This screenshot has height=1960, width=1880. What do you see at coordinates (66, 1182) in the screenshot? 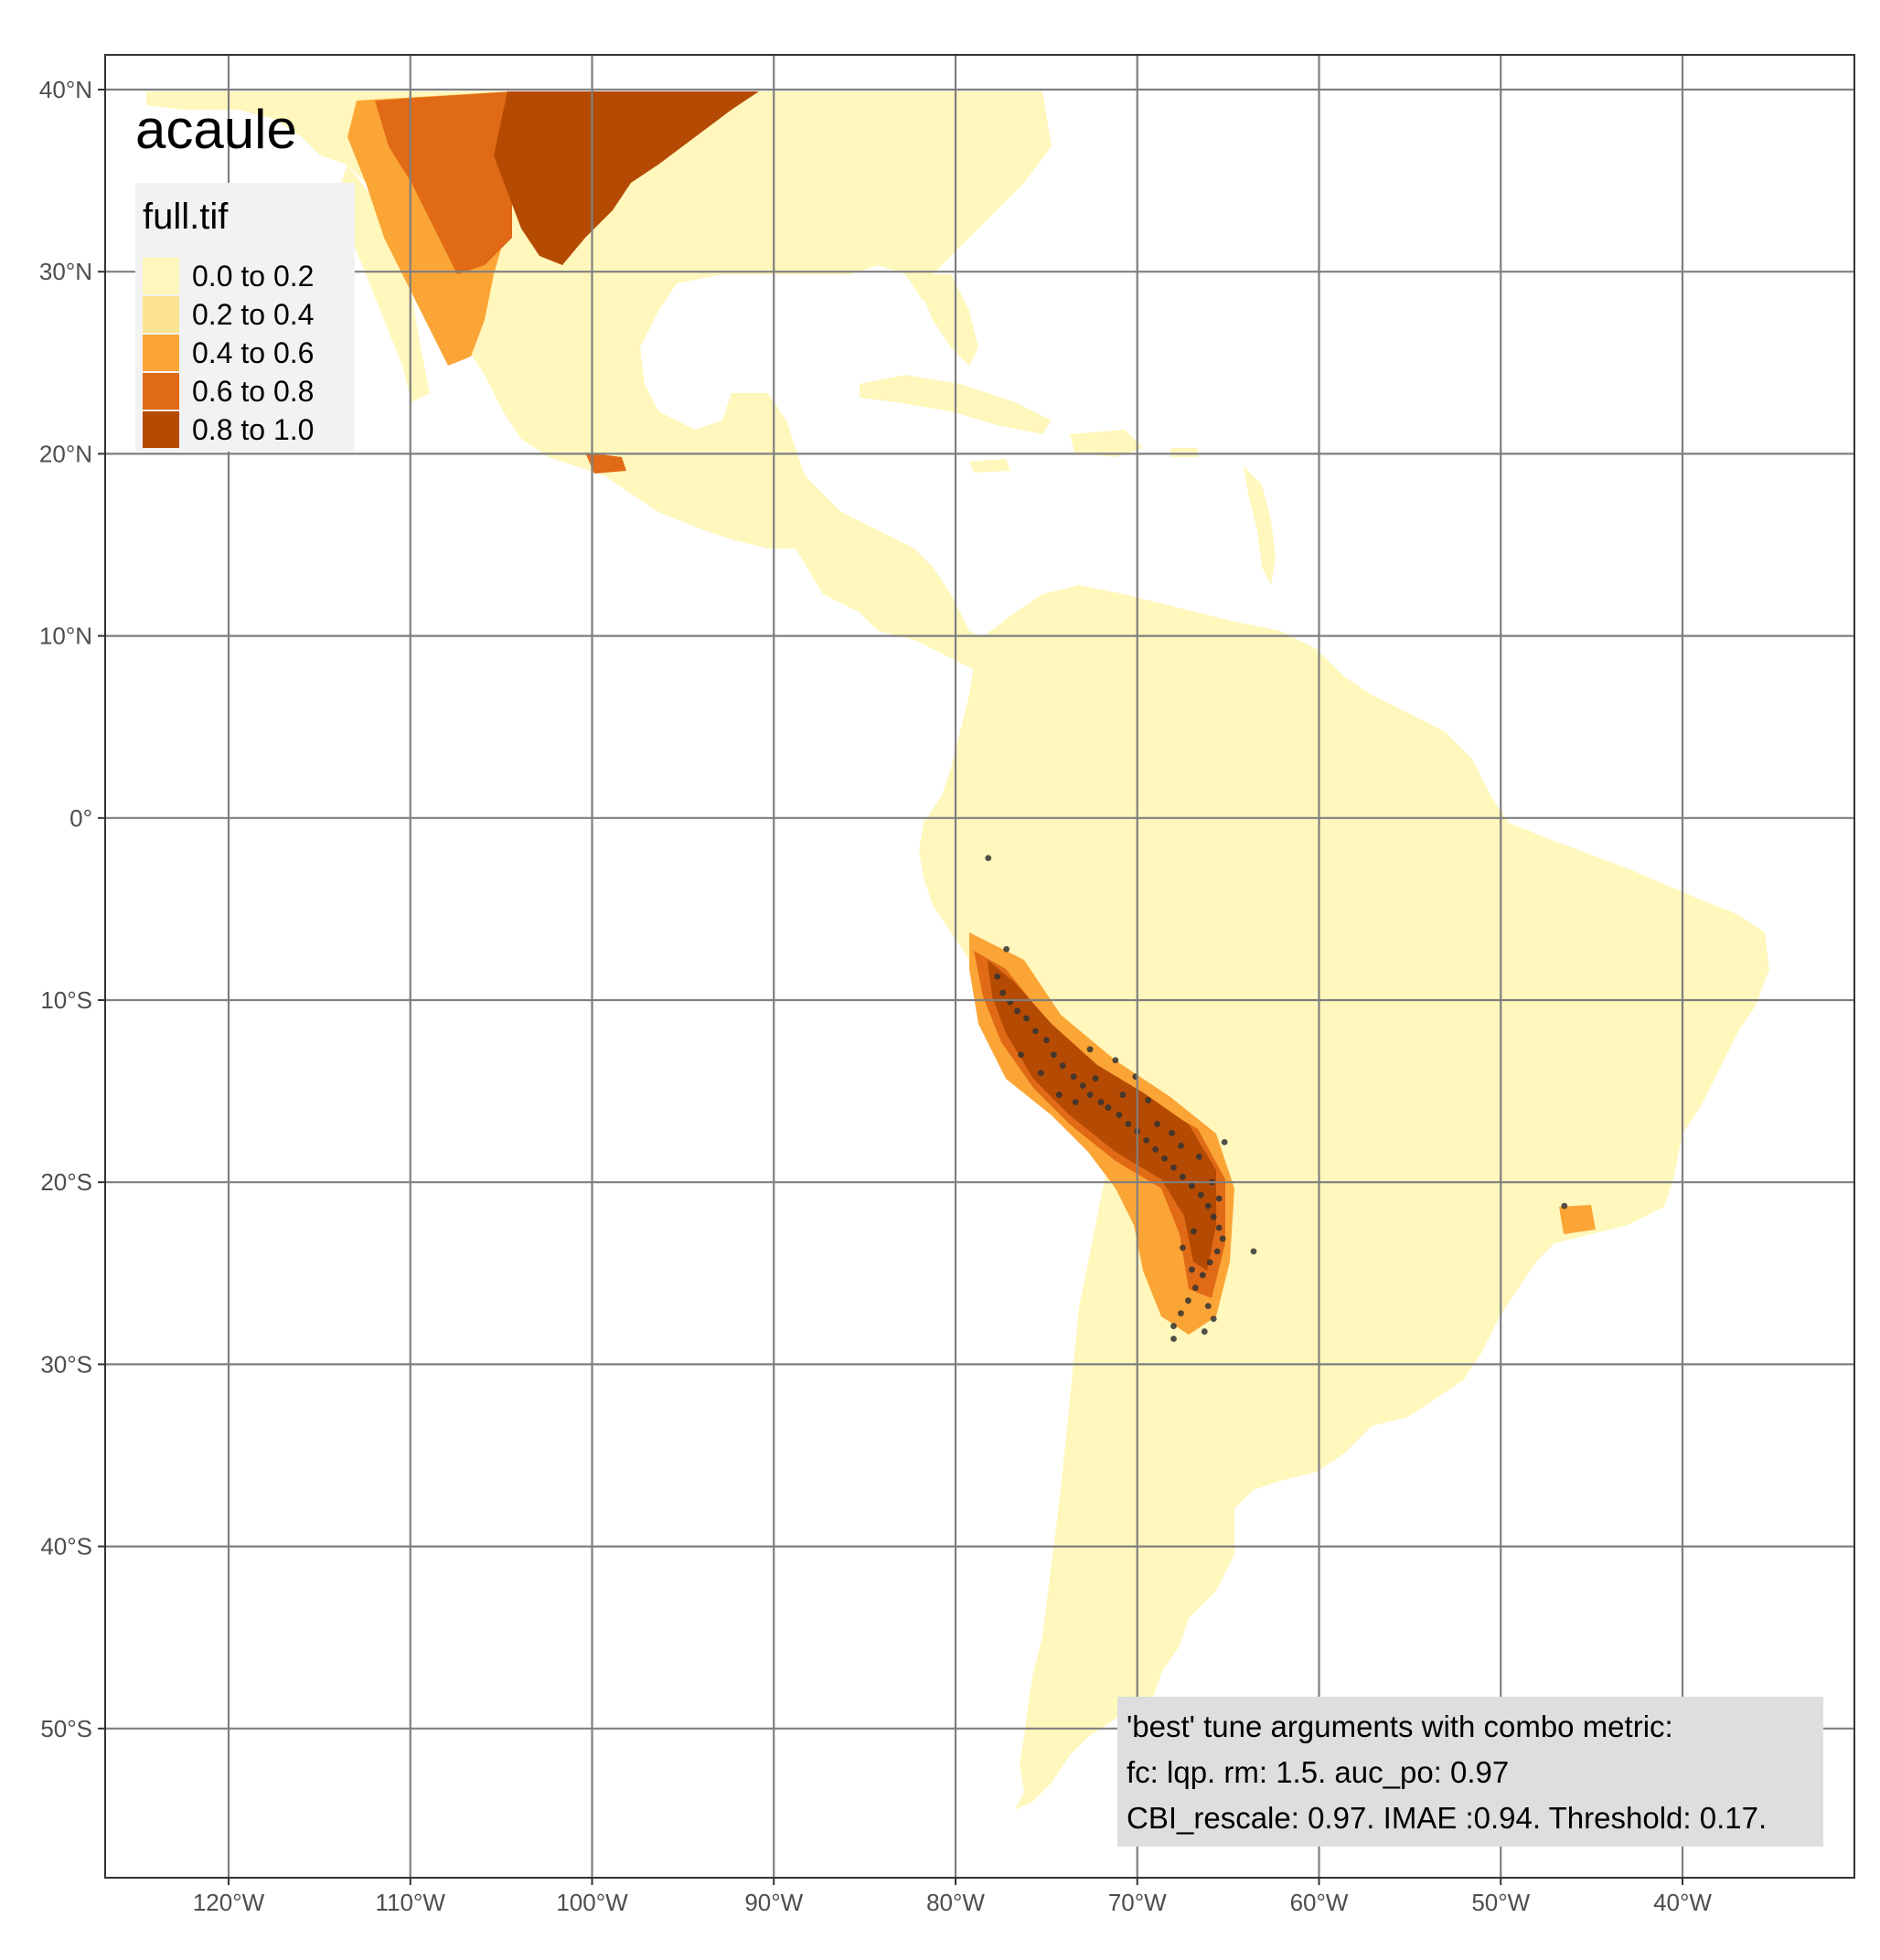
I see `y-tick-label: 20°S` at bounding box center [66, 1182].